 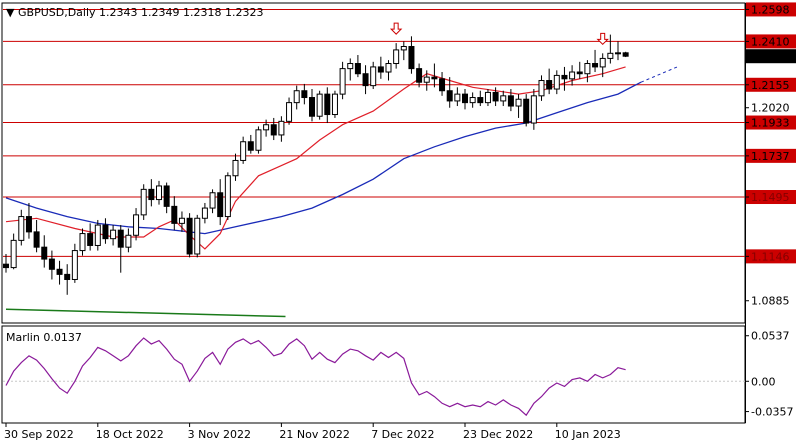 What do you see at coordinates (772, 412) in the screenshot?
I see `oscillator-tick-label: -0.0357` at bounding box center [772, 412].